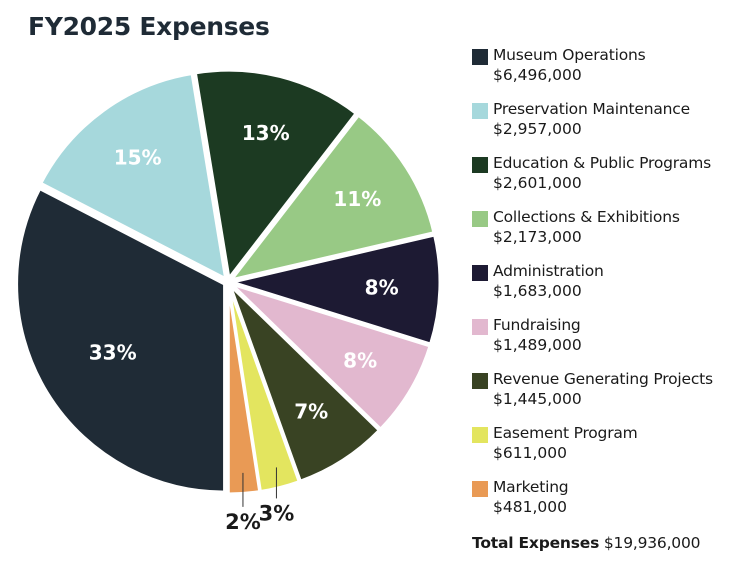 This screenshot has height=574, width=753. What do you see at coordinates (612, 451) in the screenshot?
I see `legend-item-easement-program: Easement Program $611,000` at bounding box center [612, 451].